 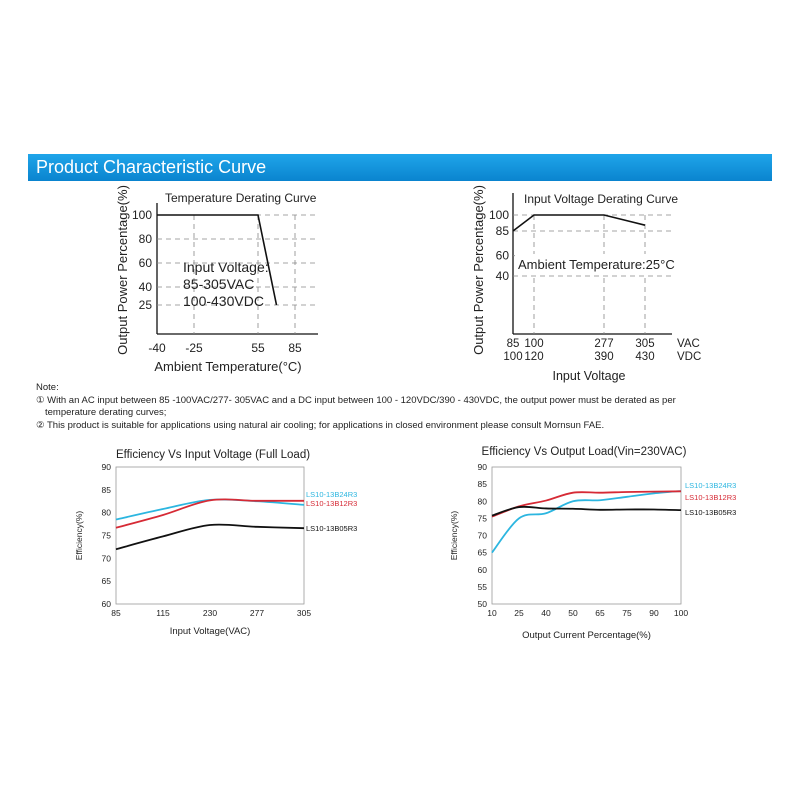 What do you see at coordinates (512, 357) in the screenshot?
I see `x-tick-label-vdc: 100` at bounding box center [512, 357].